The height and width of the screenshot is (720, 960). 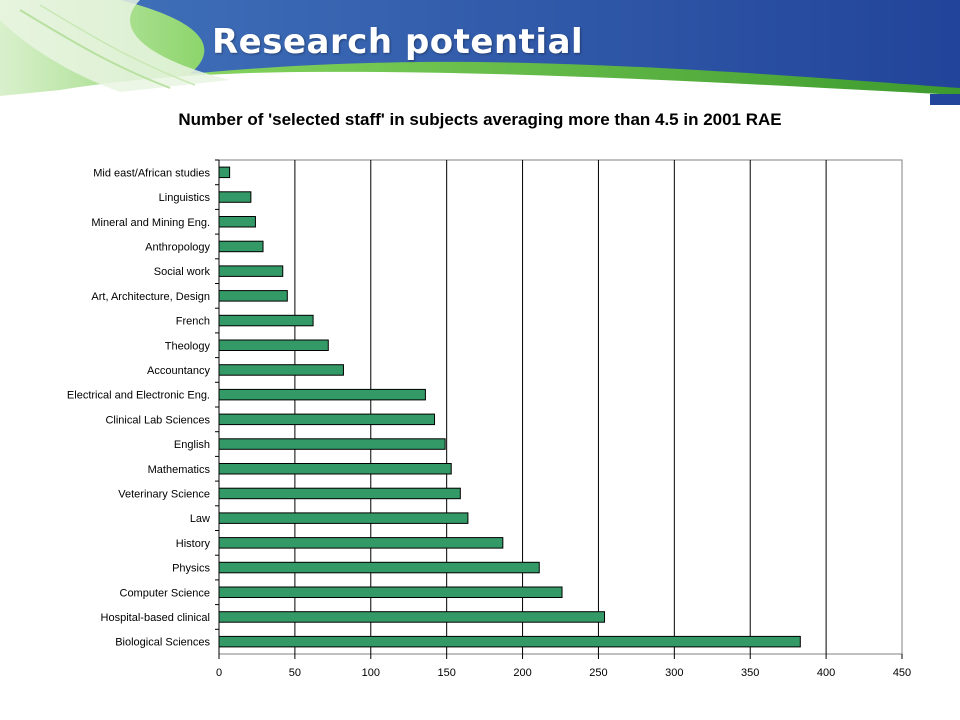 I want to click on y-tick-label: Theology, so click(x=188, y=346).